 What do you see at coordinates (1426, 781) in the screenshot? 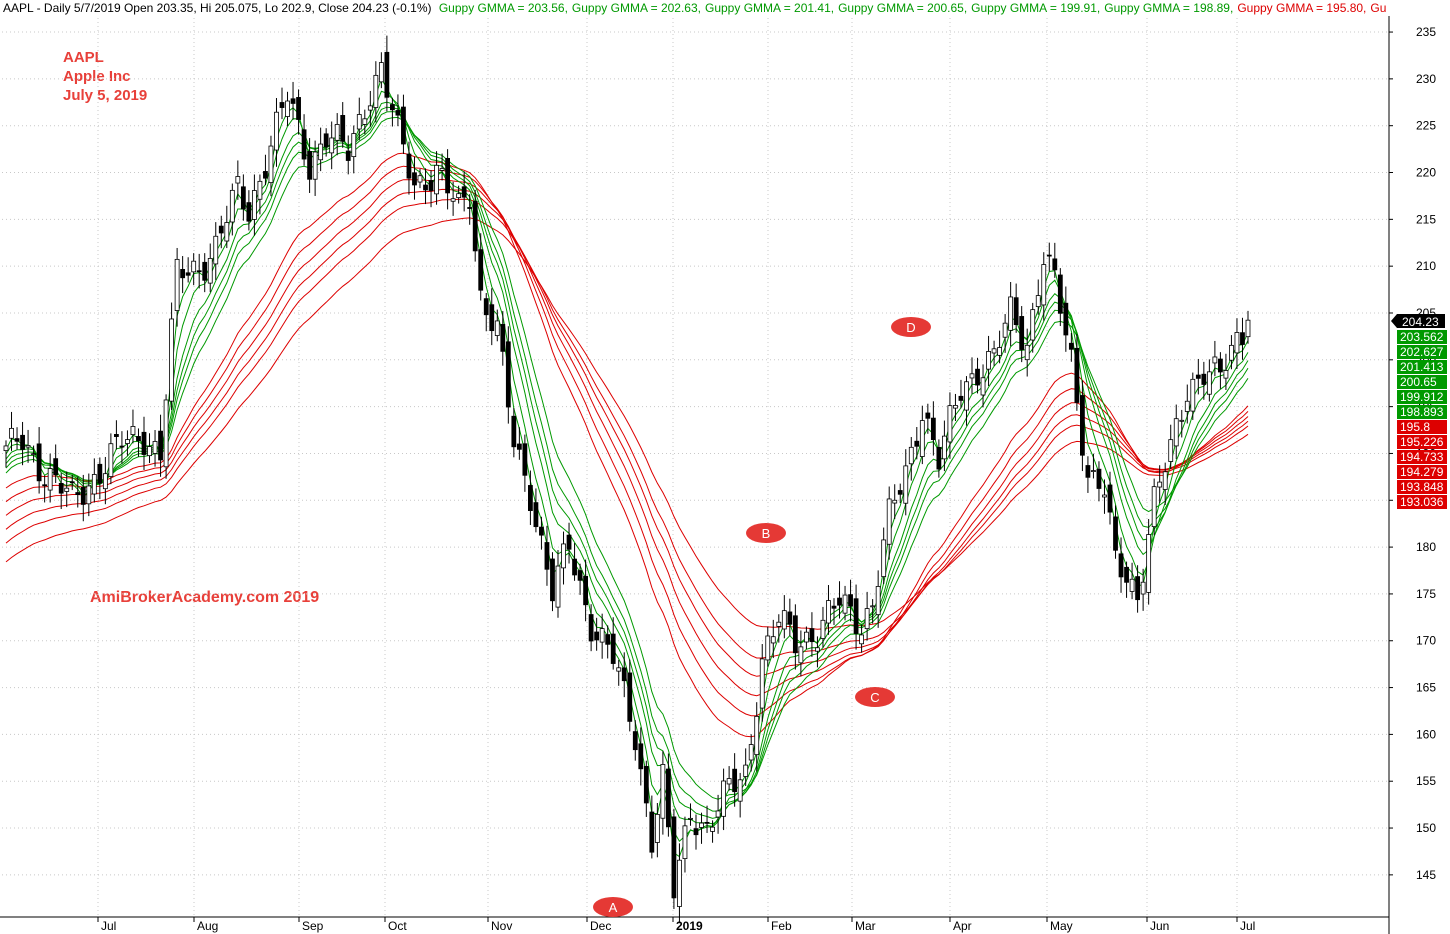
I see `y-tick-label: 155` at bounding box center [1426, 781].